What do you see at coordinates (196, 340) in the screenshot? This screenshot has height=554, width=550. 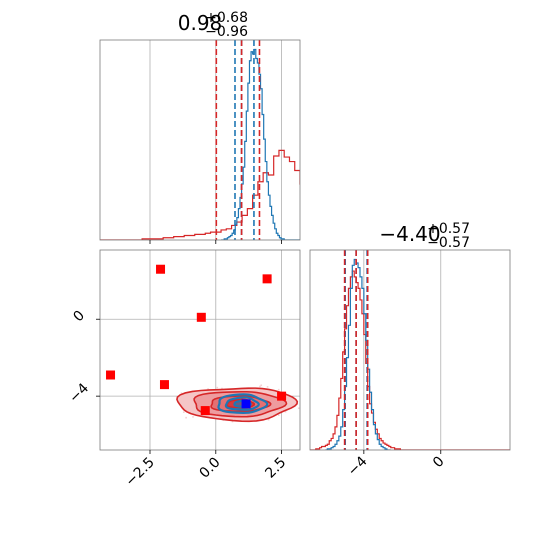 I see `joint-markers` at bounding box center [196, 340].